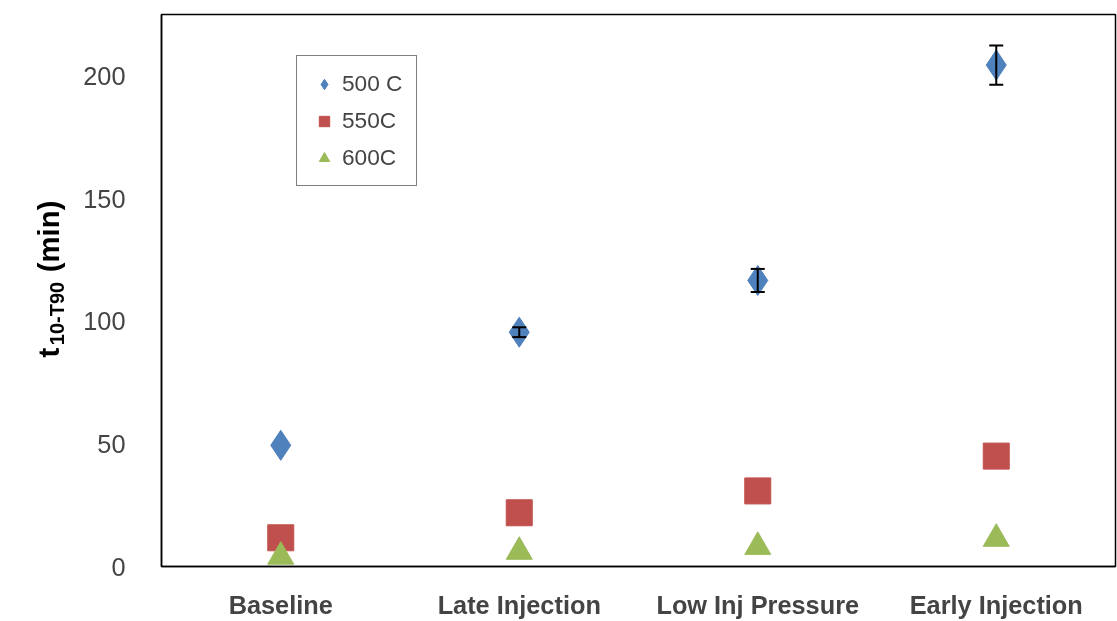  I want to click on y-axis-title: t10-T90 (min), so click(50, 279).